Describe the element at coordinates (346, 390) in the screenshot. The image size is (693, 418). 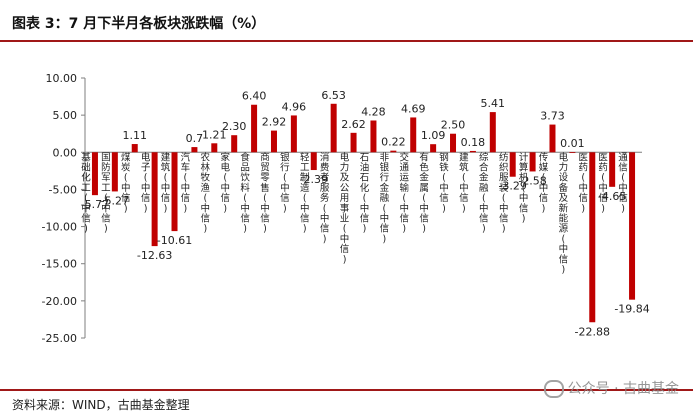
I see `footer-divider` at that location.